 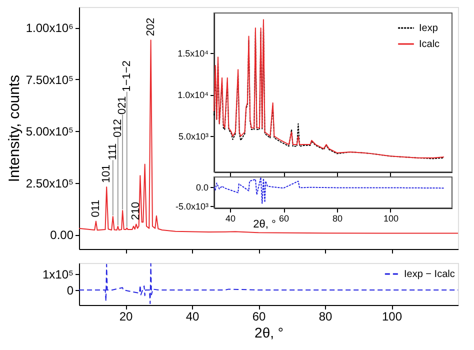 I want to click on legend-label: Icalc, so click(x=429, y=44).